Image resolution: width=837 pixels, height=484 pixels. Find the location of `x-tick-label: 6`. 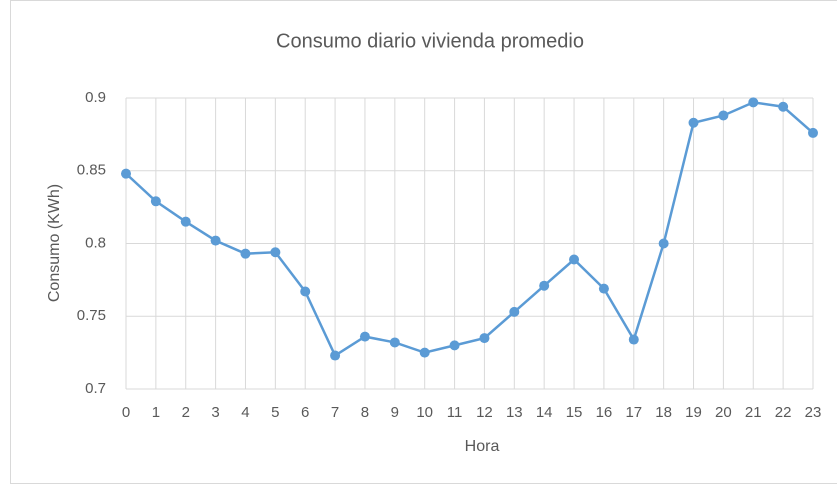

x-tick-label: 6 is located at coordinates (305, 412).